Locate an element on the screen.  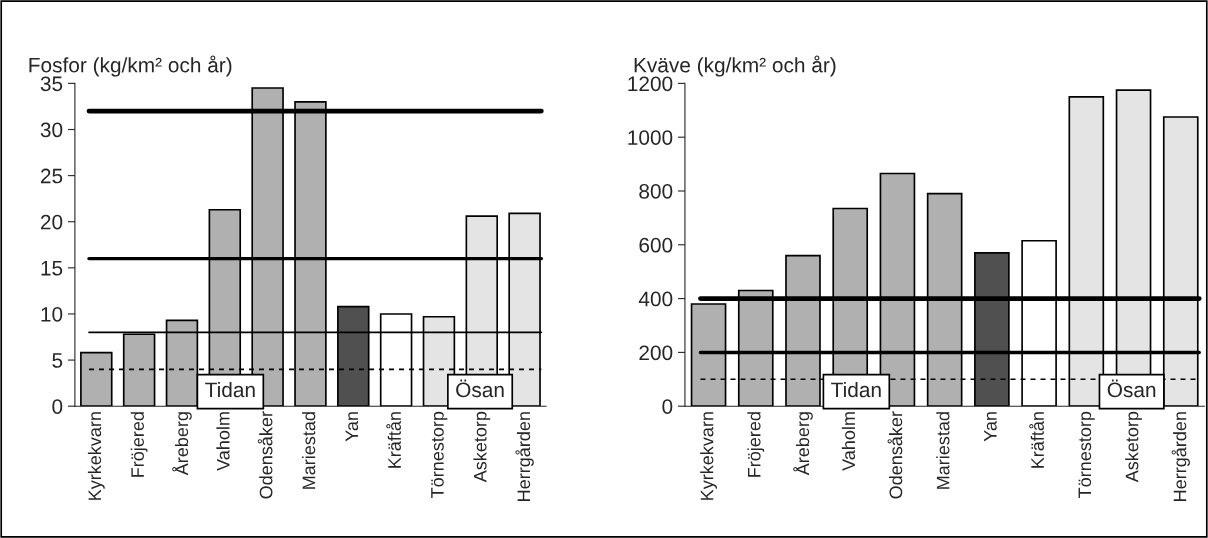
y-tick-label: 30 is located at coordinates (51, 130).